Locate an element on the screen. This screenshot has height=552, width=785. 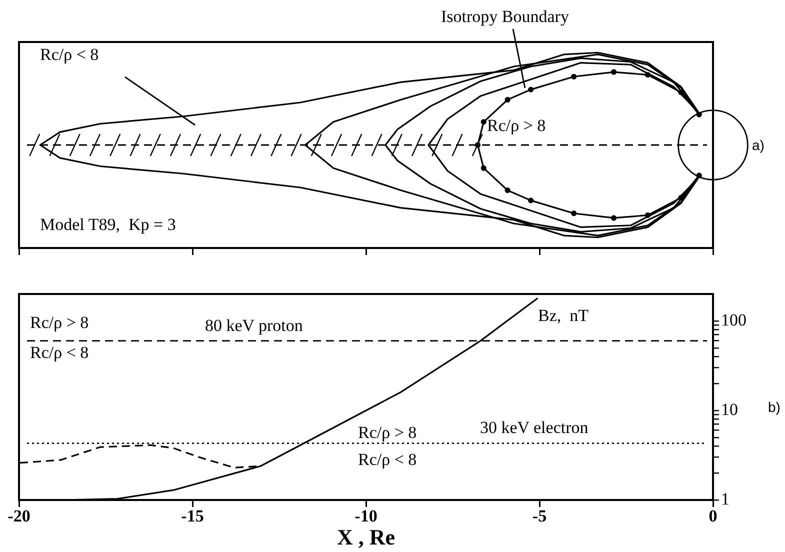
y-tick-label: 1 is located at coordinates (725, 498).